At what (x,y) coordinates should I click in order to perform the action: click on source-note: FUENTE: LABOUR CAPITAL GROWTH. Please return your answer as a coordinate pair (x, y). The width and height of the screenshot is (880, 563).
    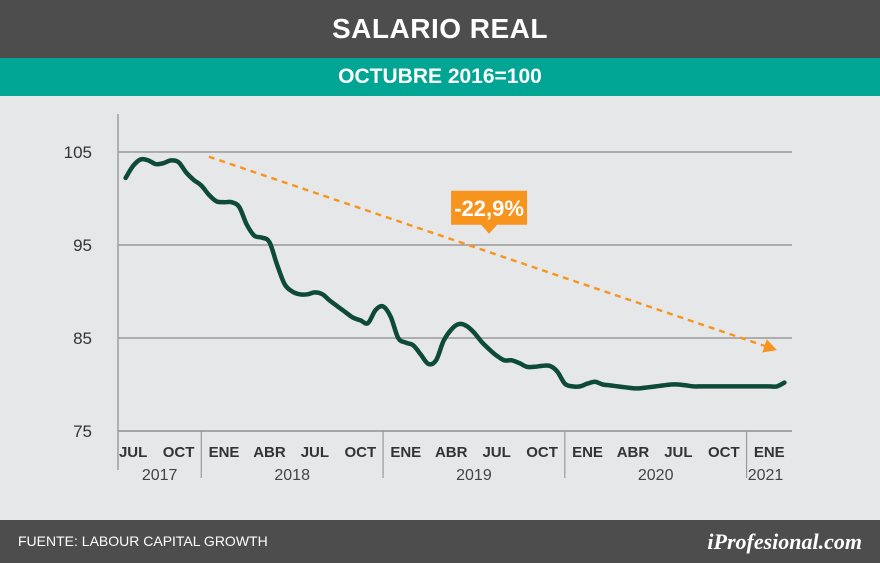
    Looking at the image, I should click on (143, 541).